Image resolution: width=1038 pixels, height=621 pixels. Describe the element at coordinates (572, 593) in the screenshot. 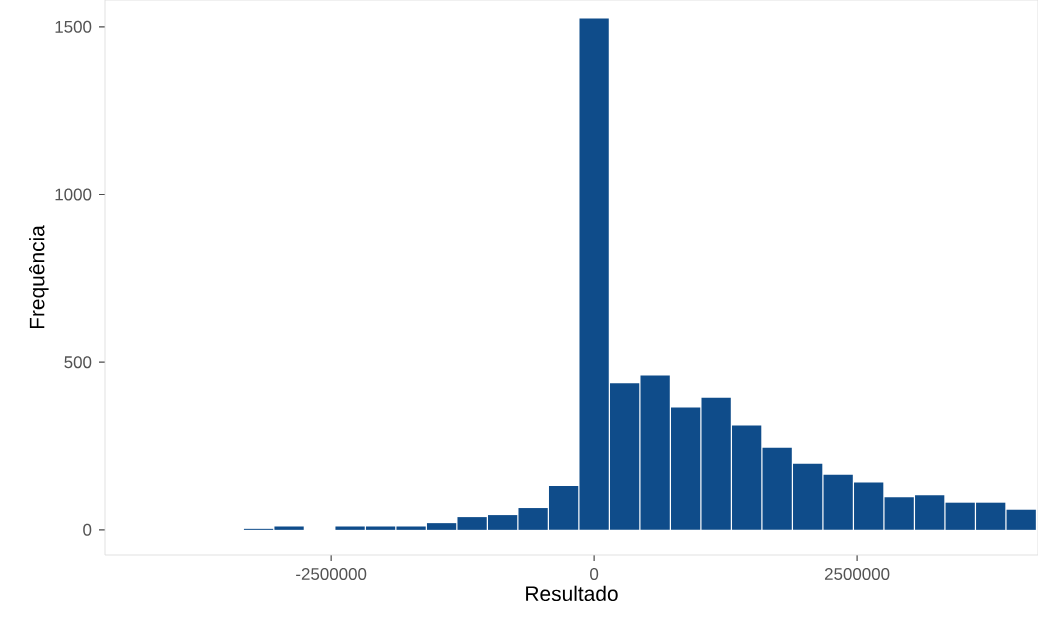

I see `x-axis-title: Resultado` at that location.